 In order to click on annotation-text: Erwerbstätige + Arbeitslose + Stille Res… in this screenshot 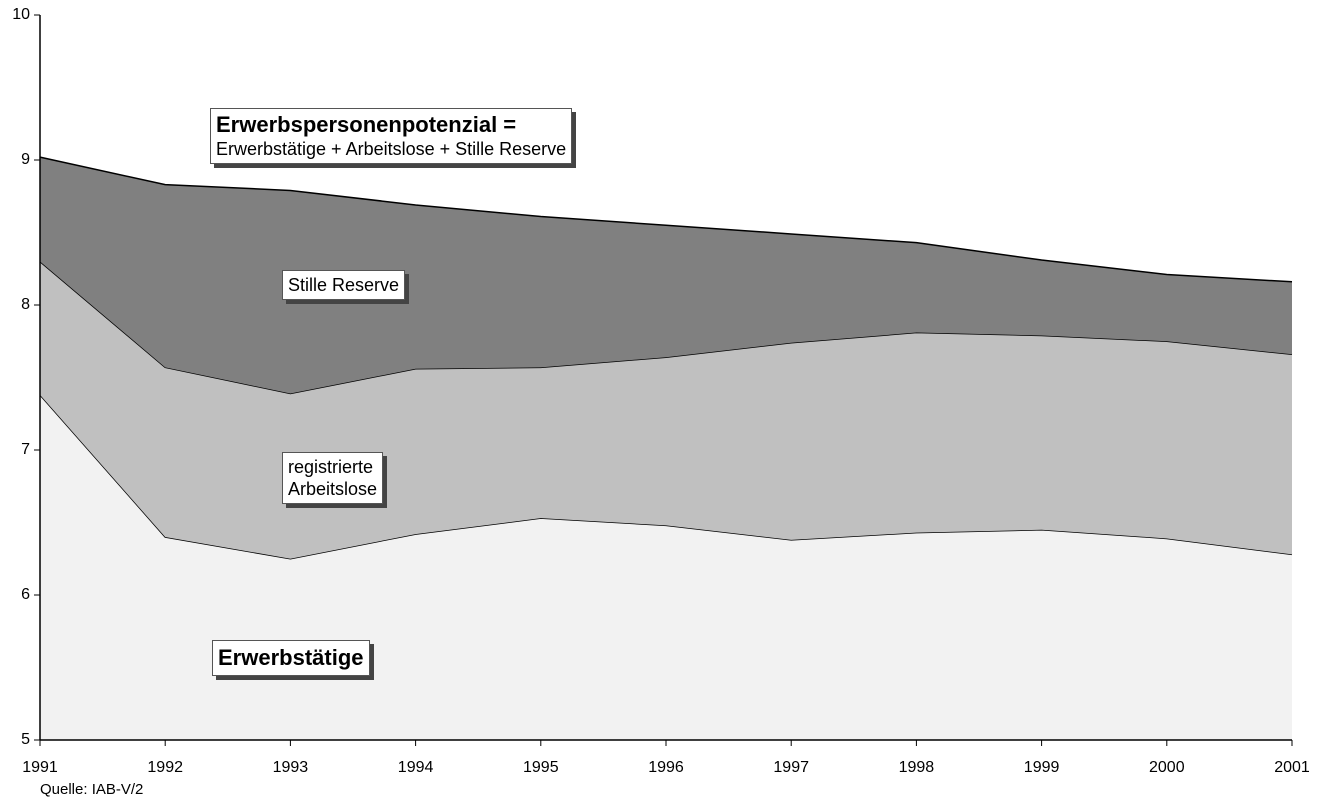, I will do `click(391, 149)`.